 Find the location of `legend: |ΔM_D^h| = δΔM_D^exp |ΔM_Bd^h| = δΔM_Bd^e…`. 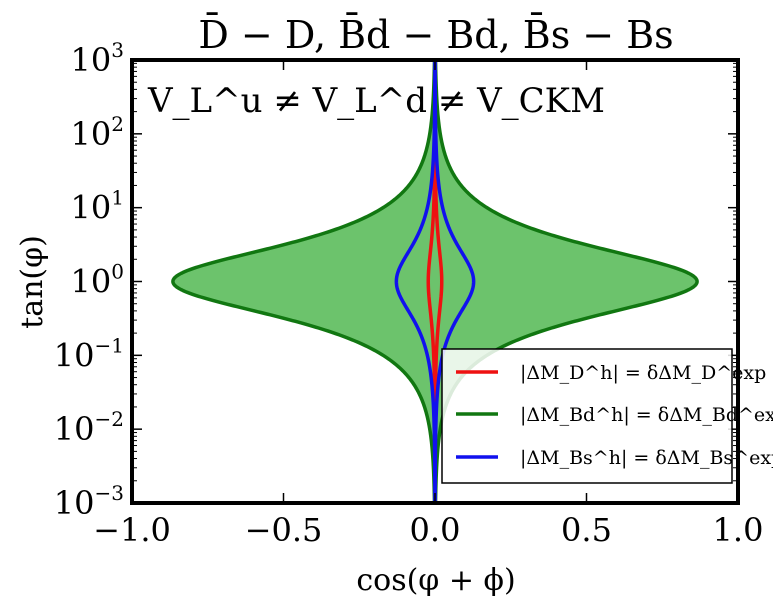

legend: |ΔM_D^h| = δΔM_D^exp |ΔM_Bd^h| = δΔM_Bd^e… is located at coordinates (607, 416).